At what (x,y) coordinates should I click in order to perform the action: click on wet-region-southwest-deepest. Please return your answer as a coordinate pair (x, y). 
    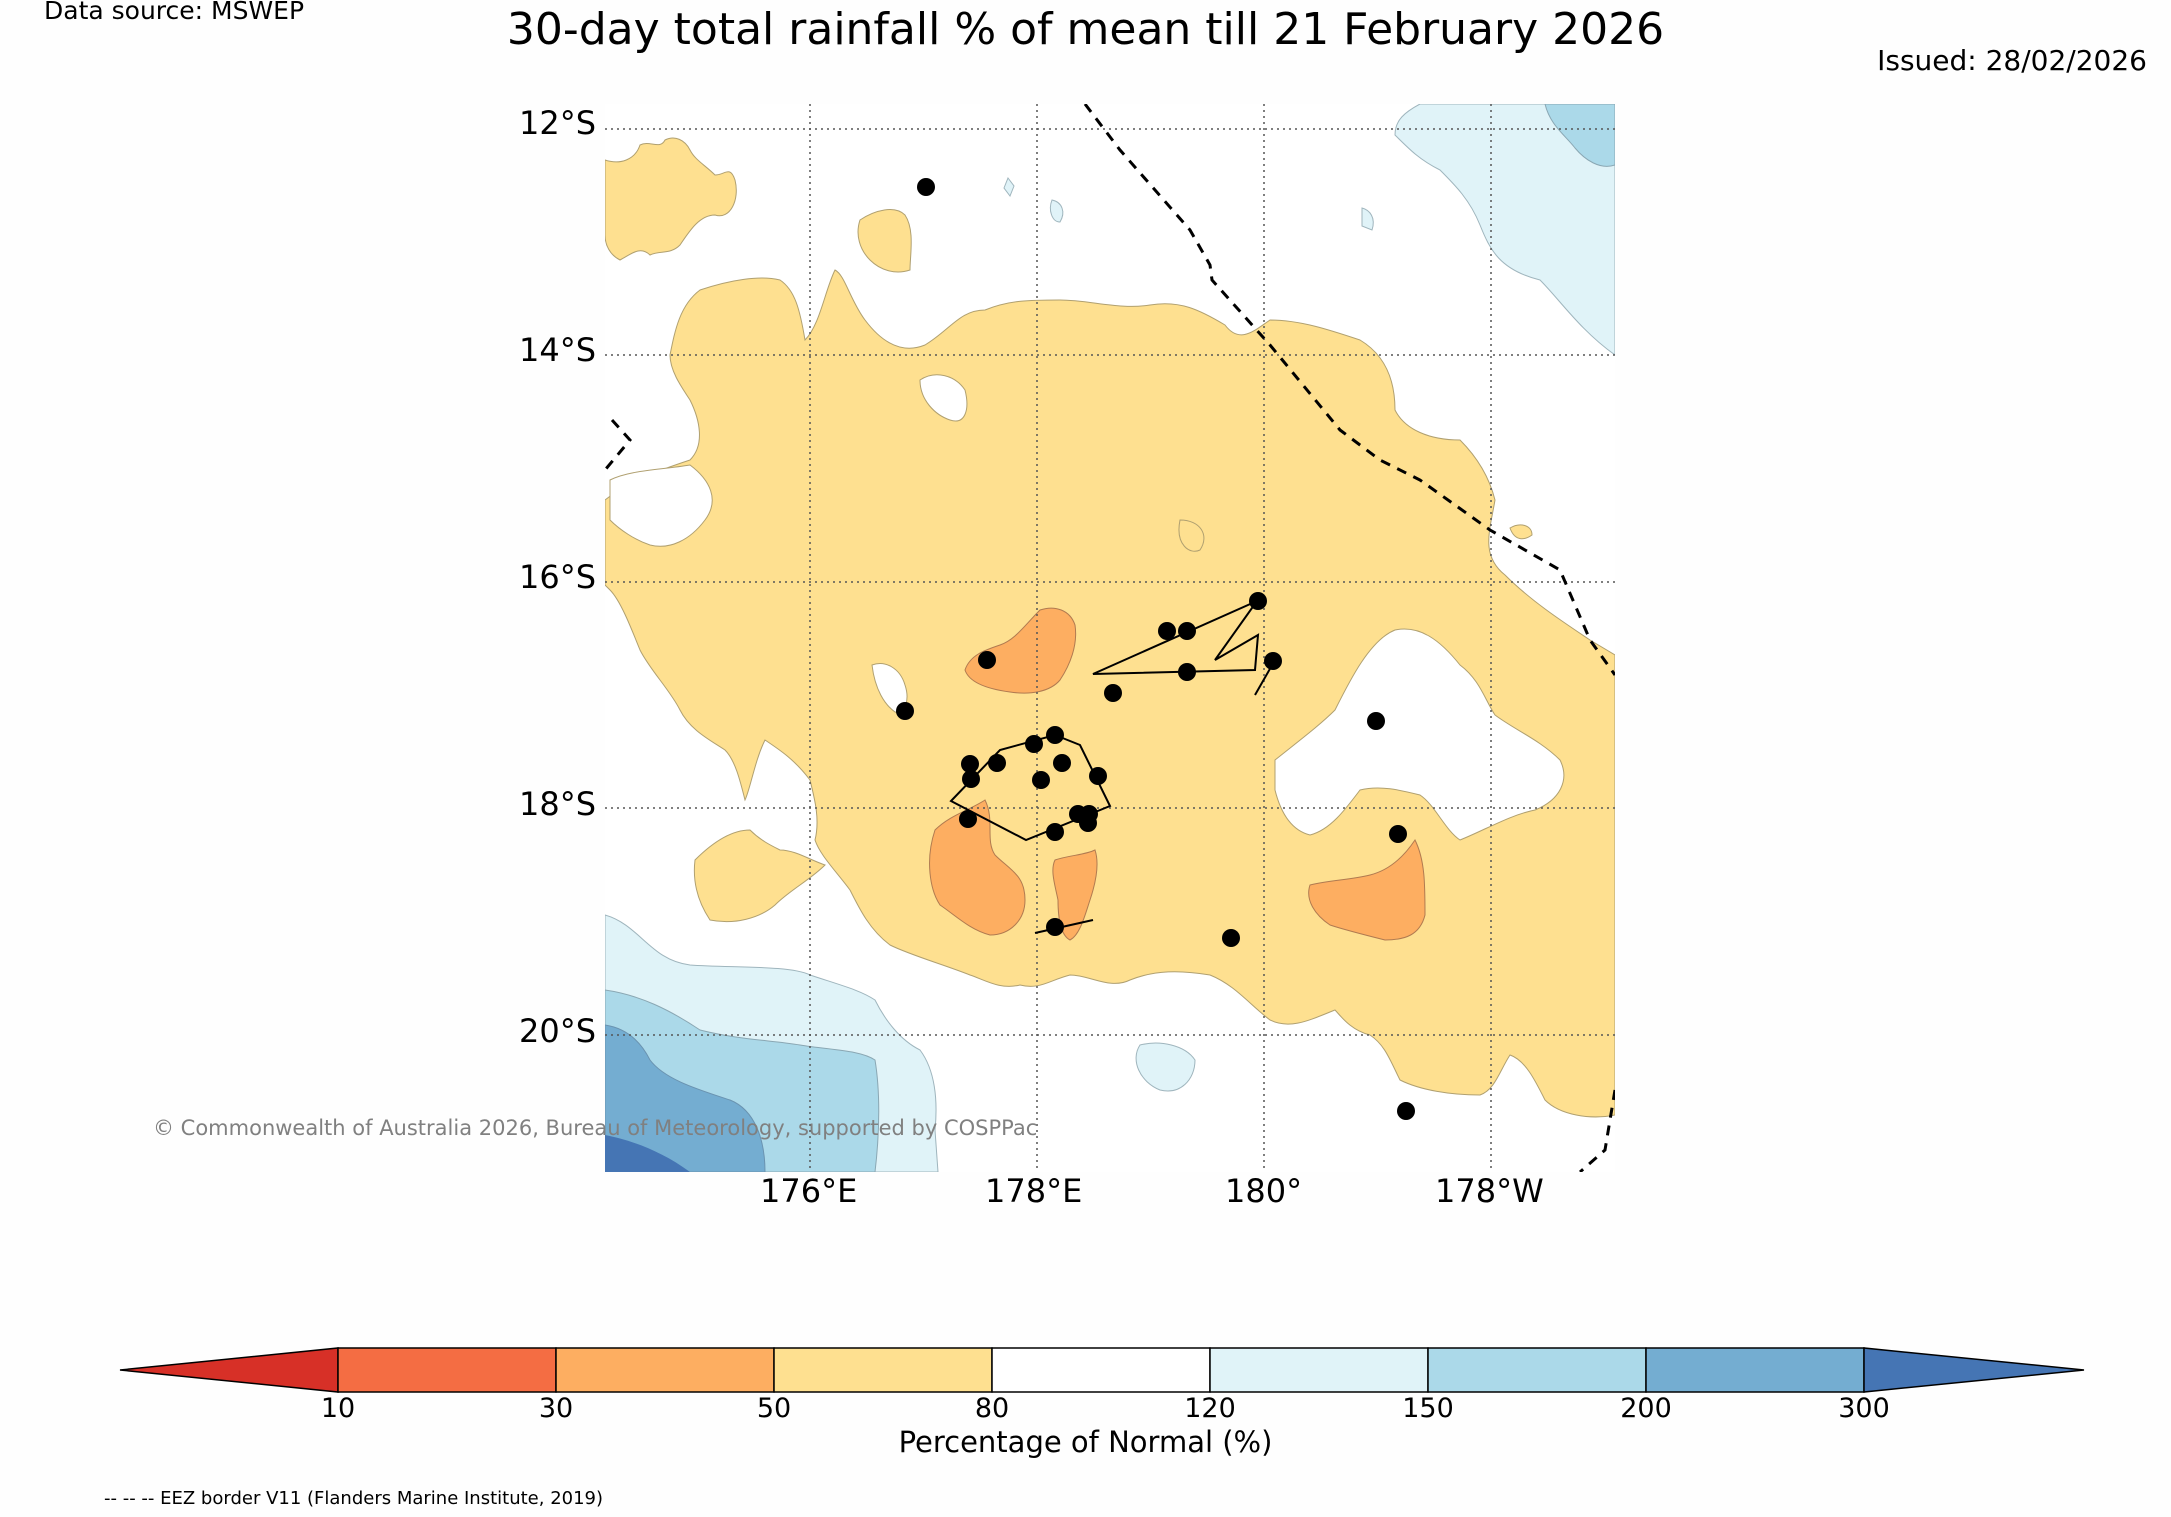
    Looking at the image, I should click on (647, 1153).